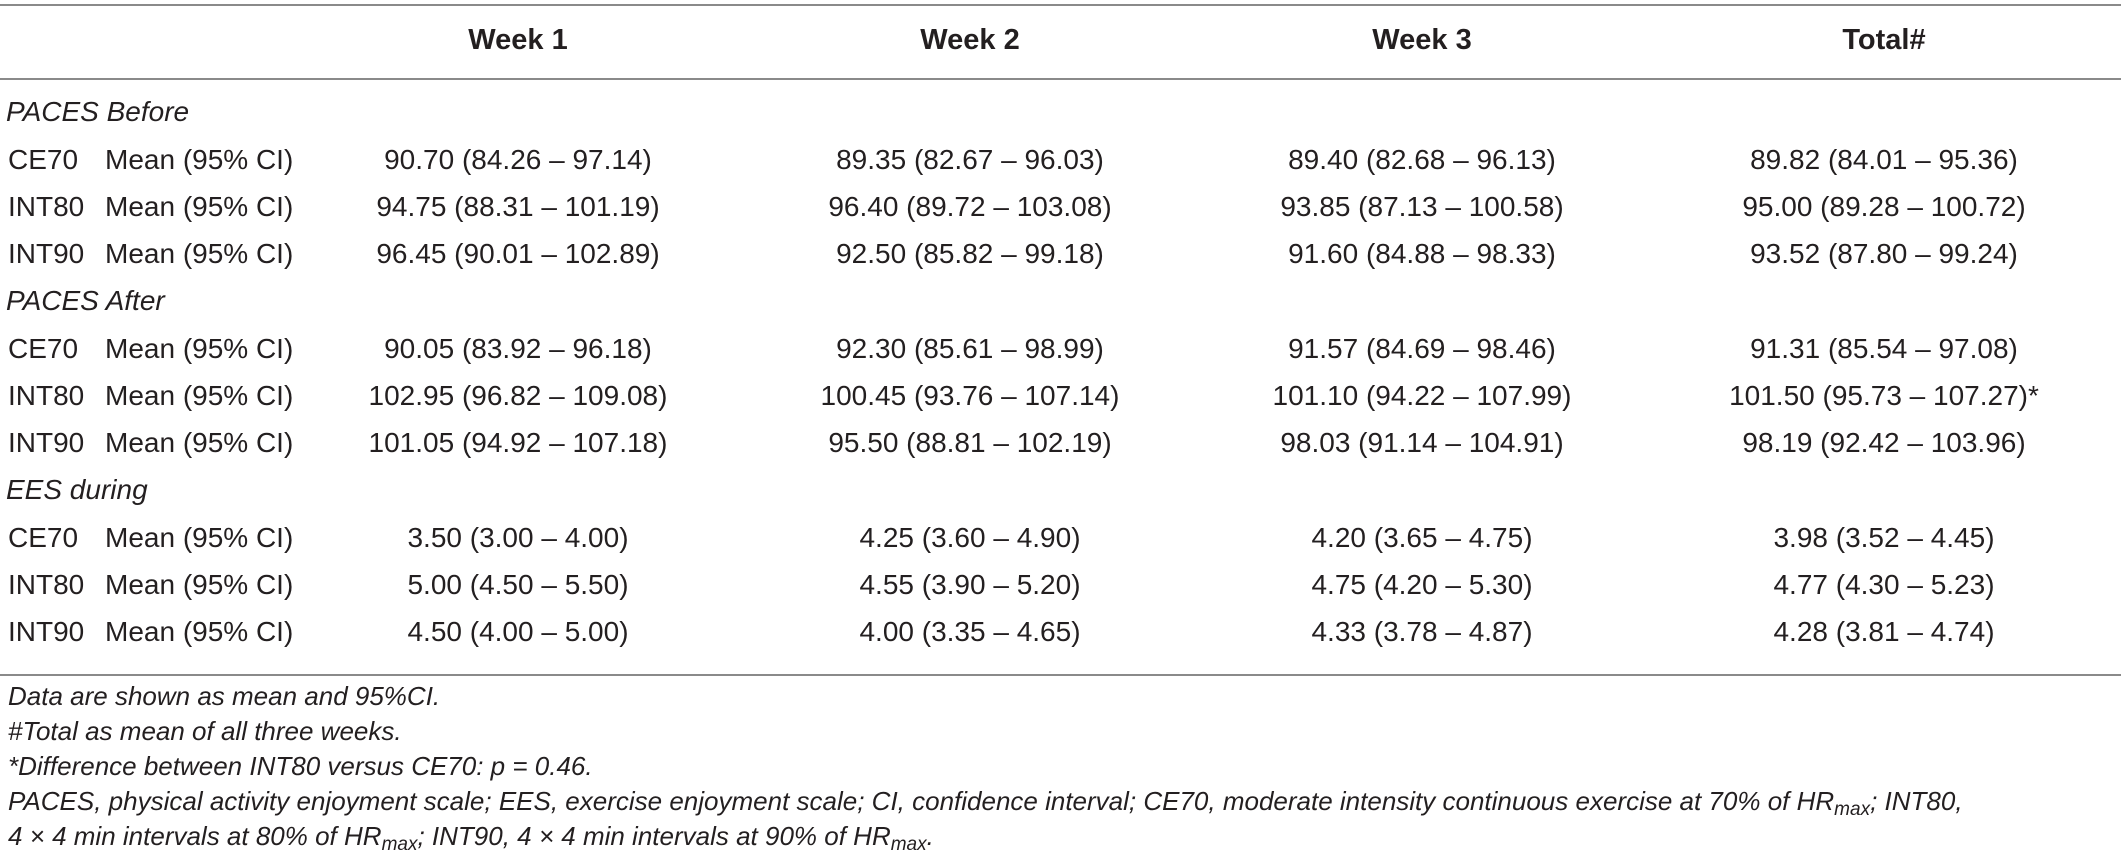 This screenshot has width=2121, height=866. I want to click on footnote-abbrev-text-3: 4 × 4 min intervals at 80% of HR, so click(195, 836).